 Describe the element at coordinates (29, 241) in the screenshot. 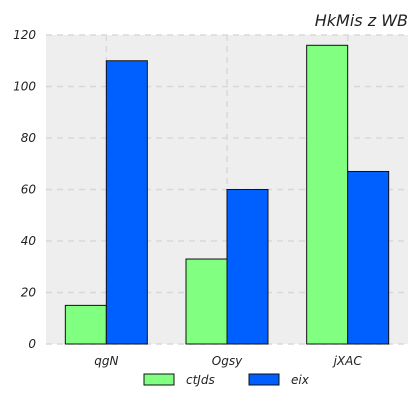

I see `y-tick-label: 40` at that location.